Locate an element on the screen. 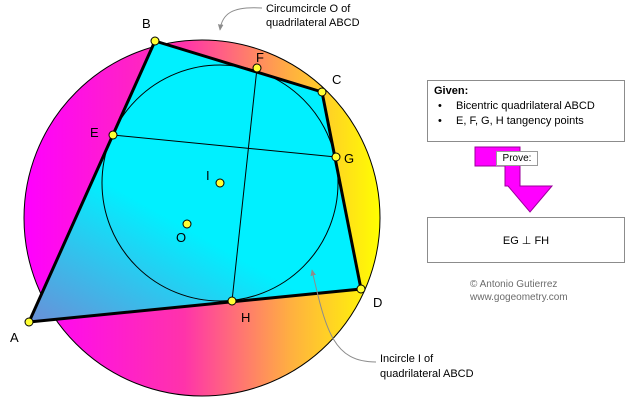 This screenshot has width=630, height=413. label-b: B is located at coordinates (146, 23).